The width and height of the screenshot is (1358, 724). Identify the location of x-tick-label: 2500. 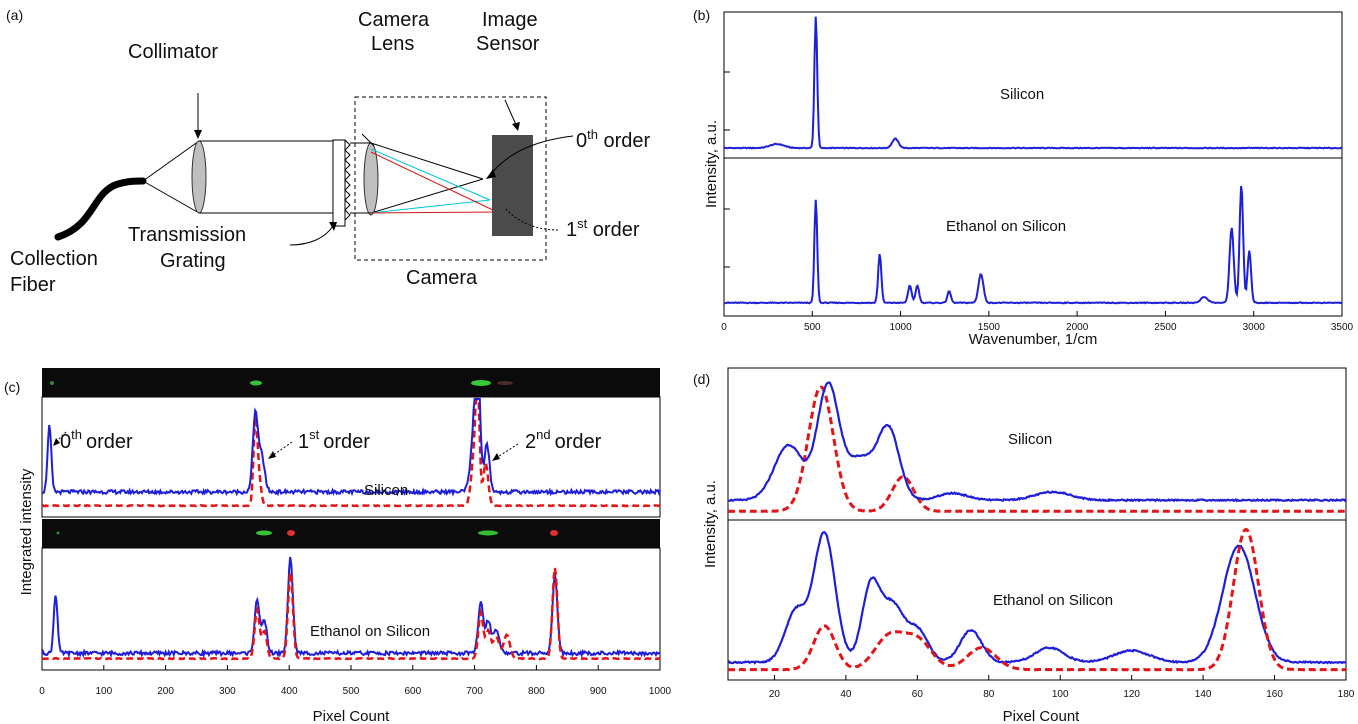
(1165, 327).